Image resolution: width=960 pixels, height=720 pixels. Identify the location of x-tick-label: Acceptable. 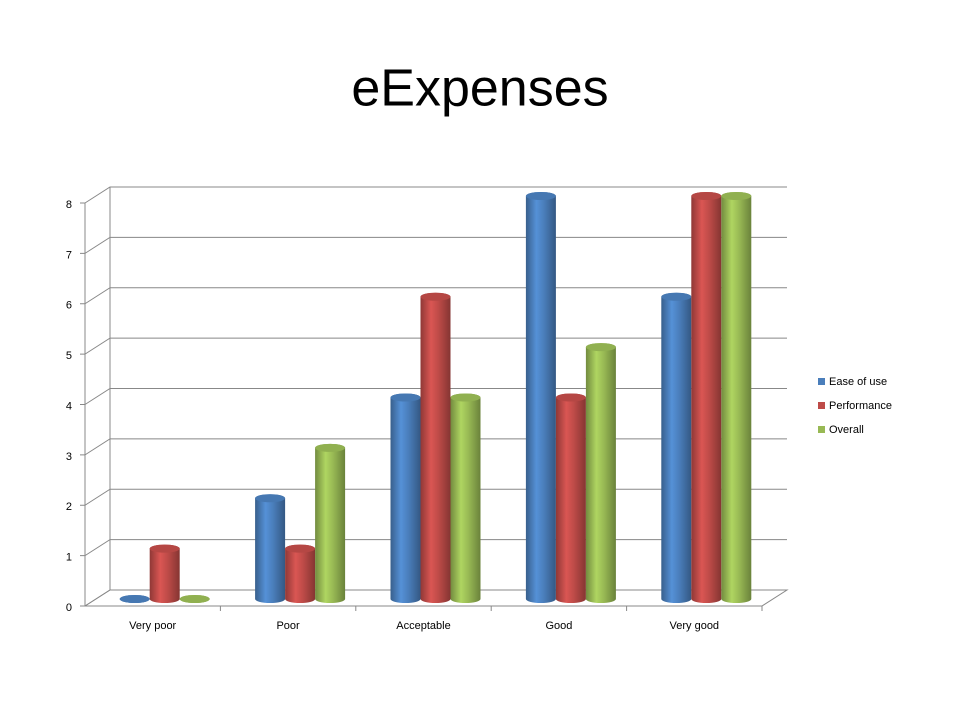
(423, 626).